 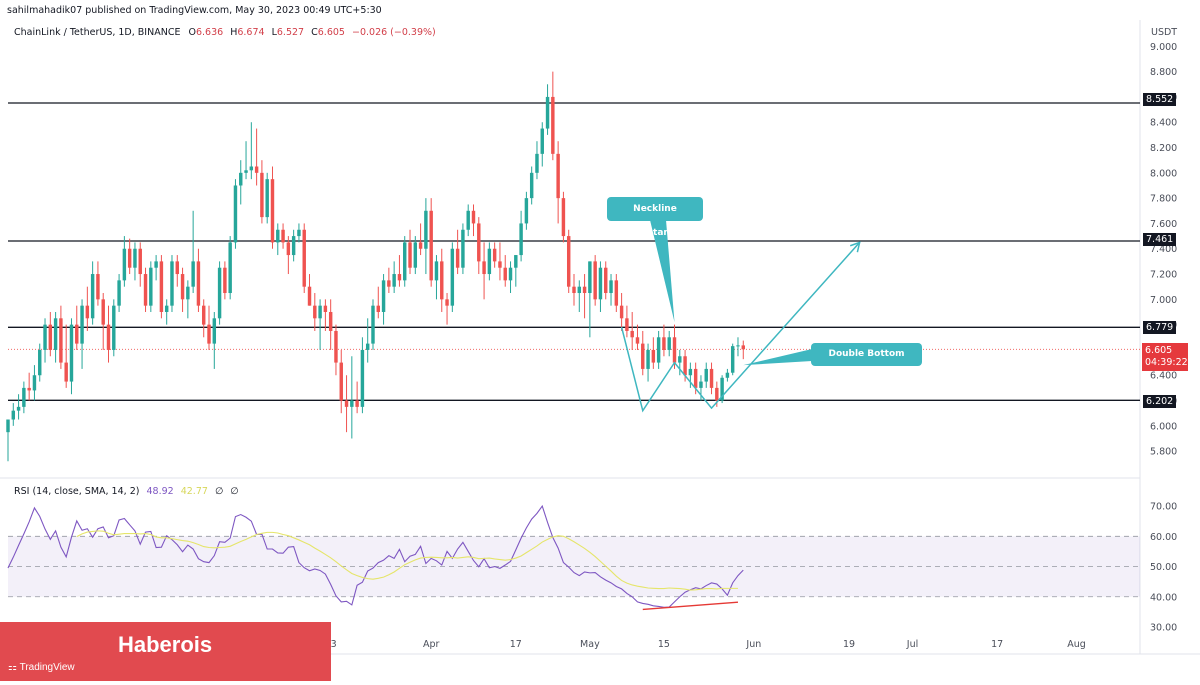 I want to click on price-tick-label: 7.600, so click(x=1163, y=224).